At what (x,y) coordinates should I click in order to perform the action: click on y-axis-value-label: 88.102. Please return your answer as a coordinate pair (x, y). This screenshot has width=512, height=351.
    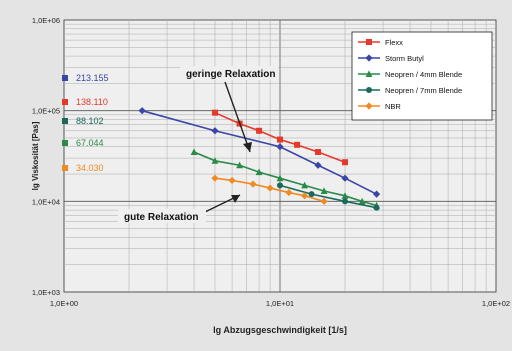
    Looking at the image, I should click on (90, 121).